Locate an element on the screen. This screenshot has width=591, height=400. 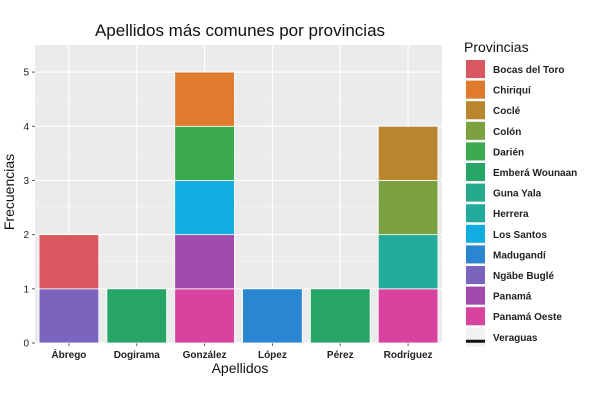
legend-label: Veraguas is located at coordinates (515, 338).